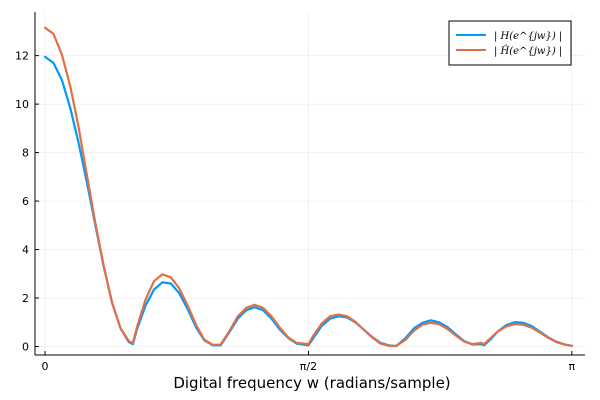  What do you see at coordinates (528, 36) in the screenshot?
I see `legend-label-h: | H(e^{jw}) |` at bounding box center [528, 36].